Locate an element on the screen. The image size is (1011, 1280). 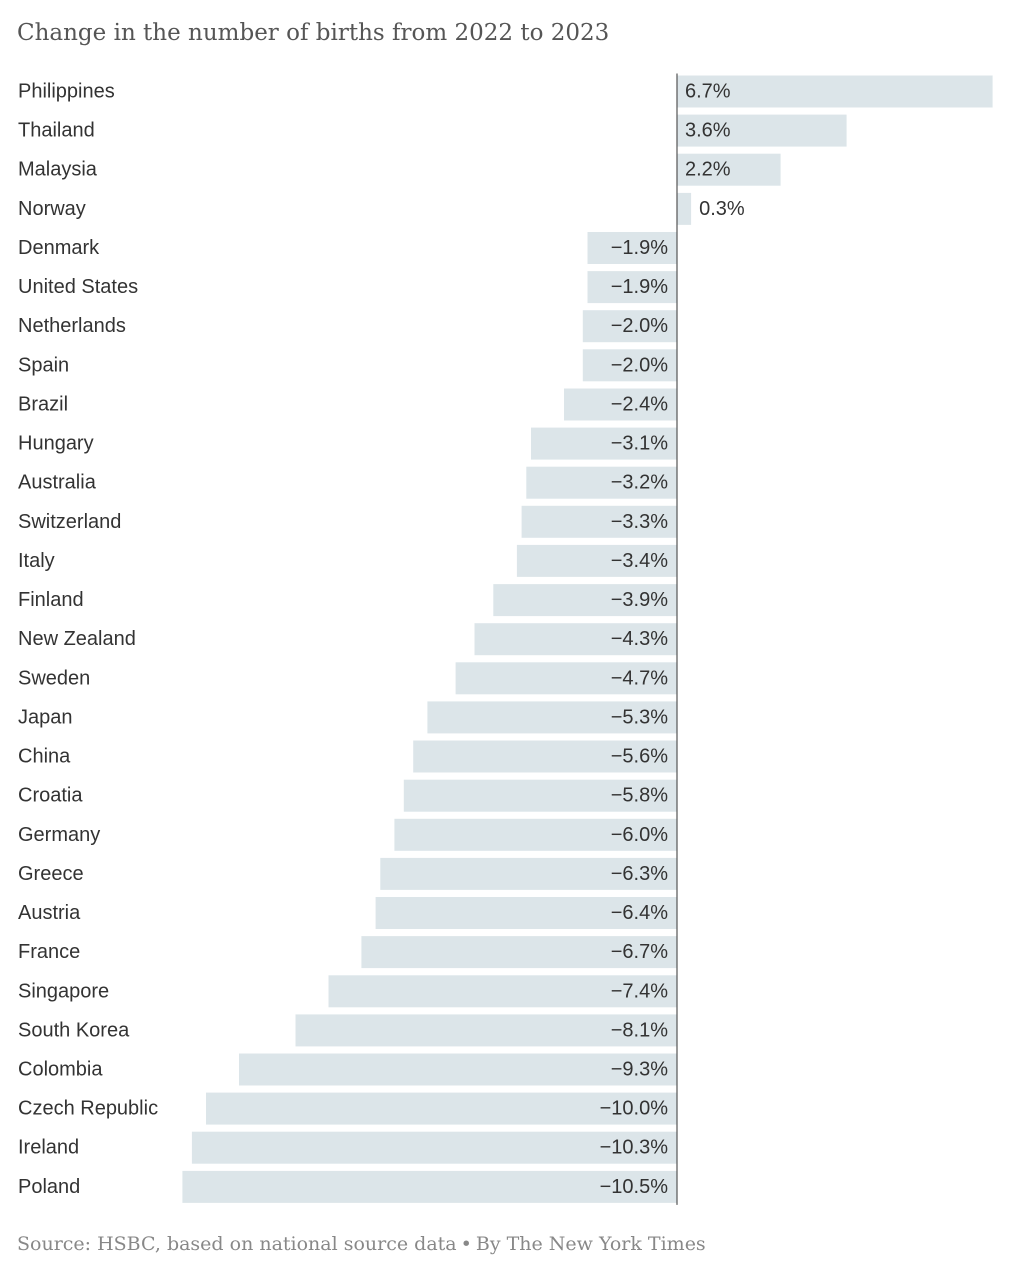
category-label: France is located at coordinates (49, 952).